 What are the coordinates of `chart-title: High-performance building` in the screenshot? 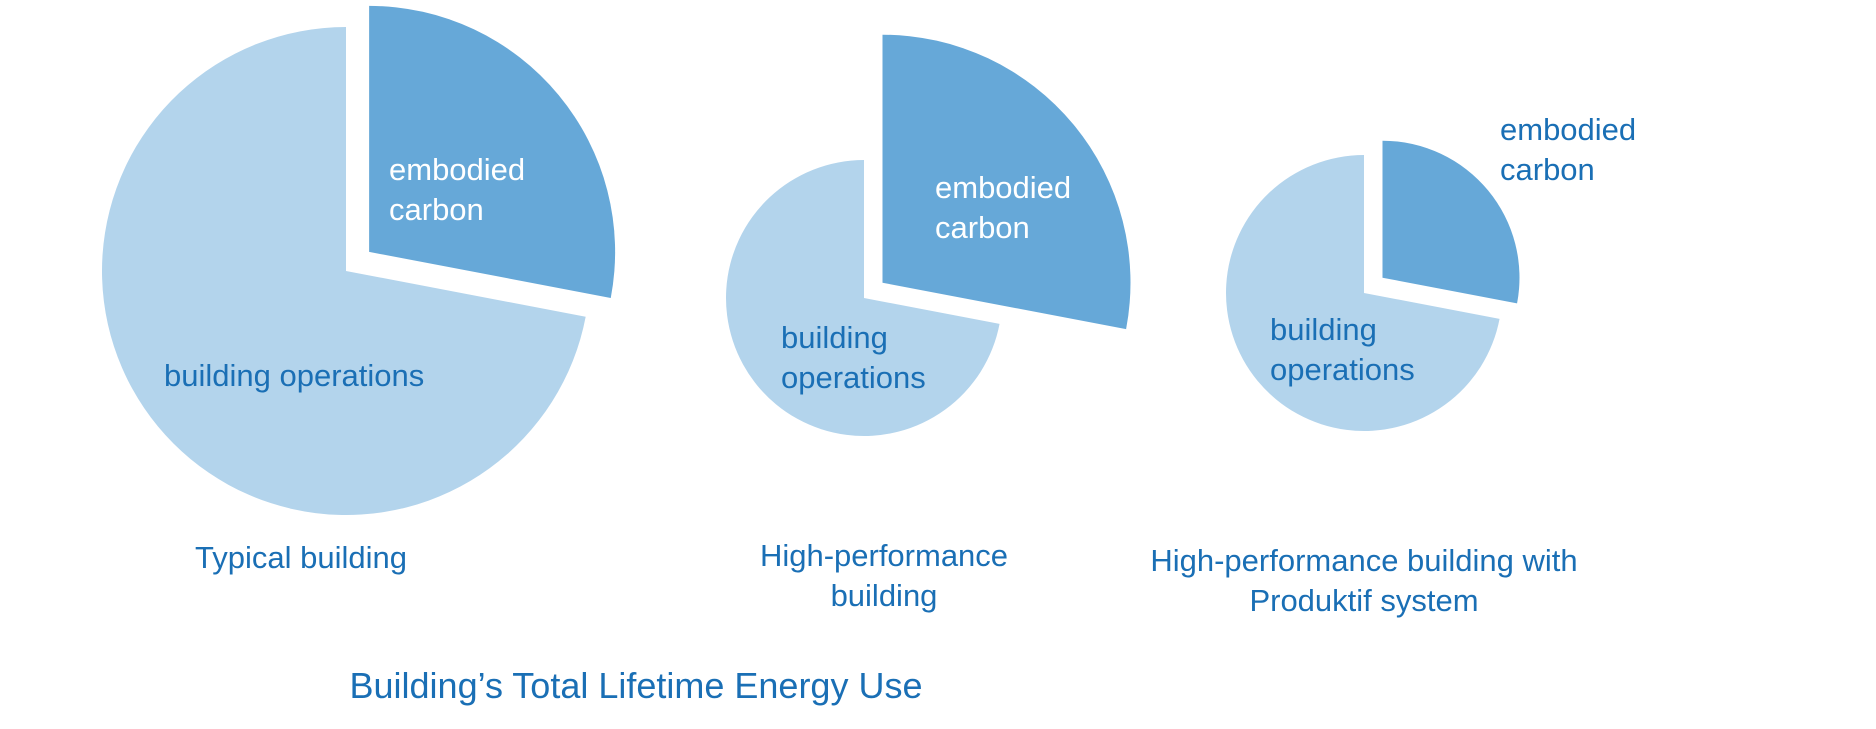 It's located at (884, 575).